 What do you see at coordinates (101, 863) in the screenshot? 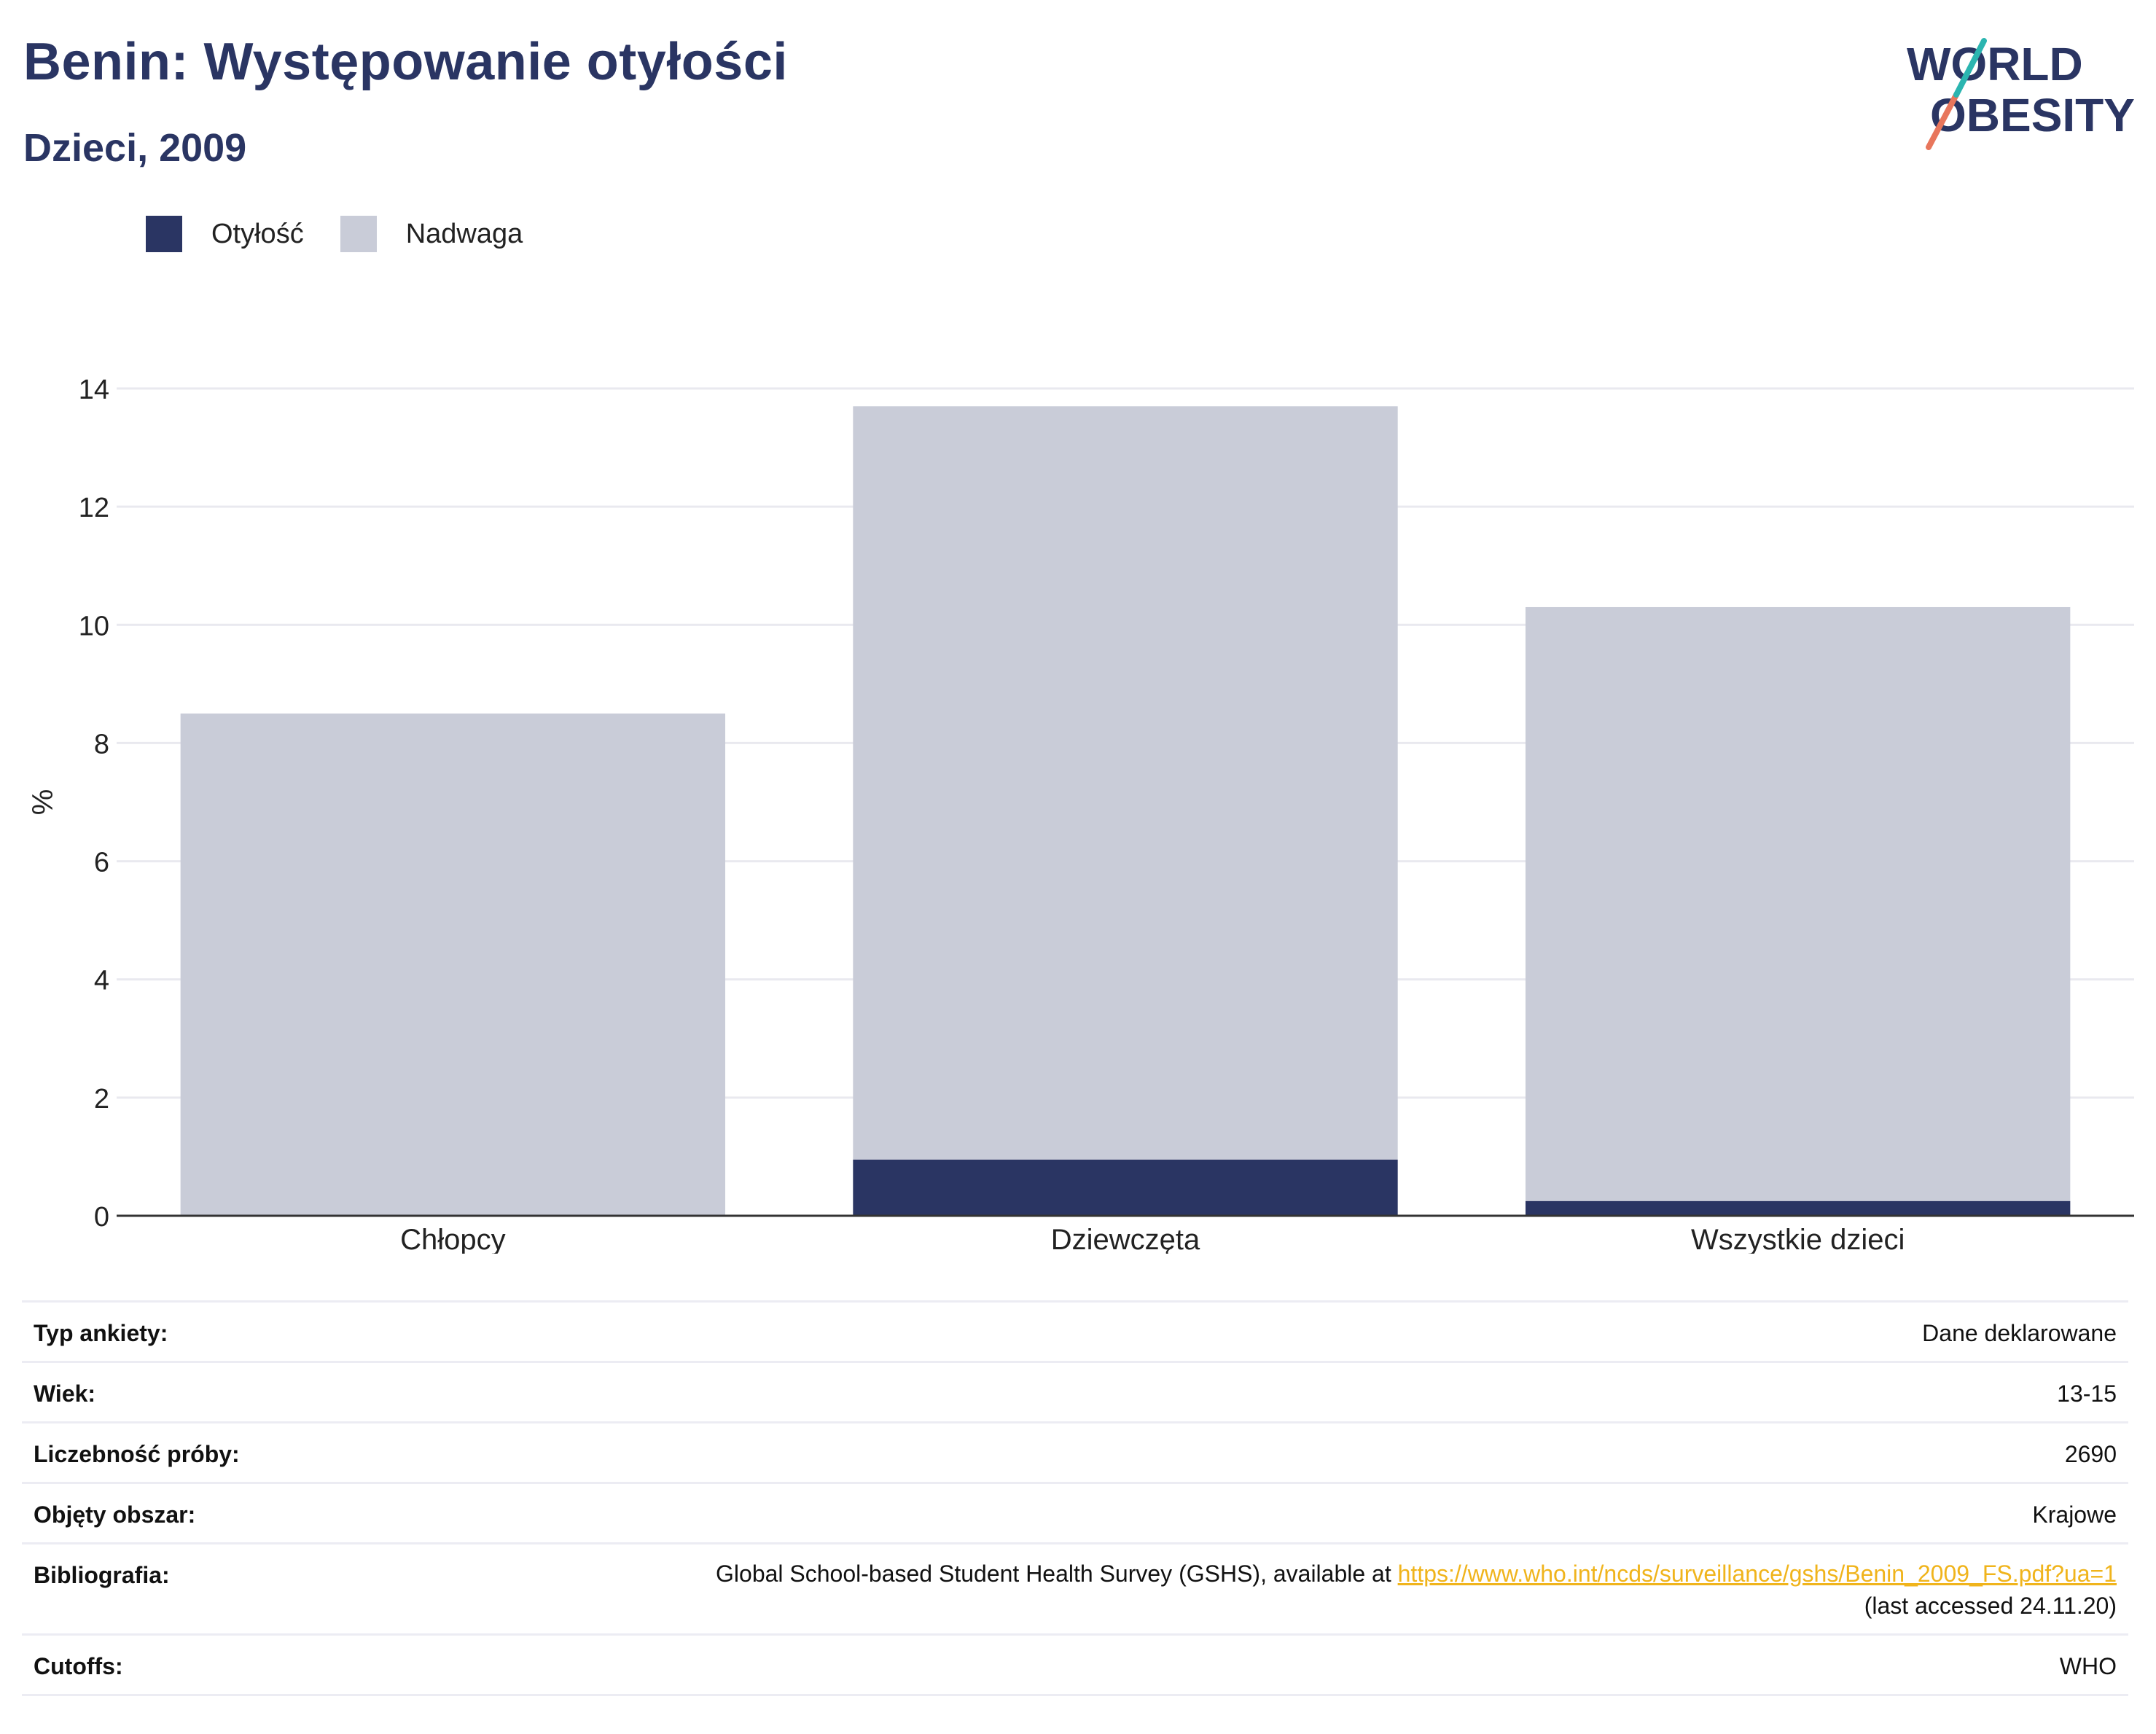
I see `y-tick-label: 6` at bounding box center [101, 863].